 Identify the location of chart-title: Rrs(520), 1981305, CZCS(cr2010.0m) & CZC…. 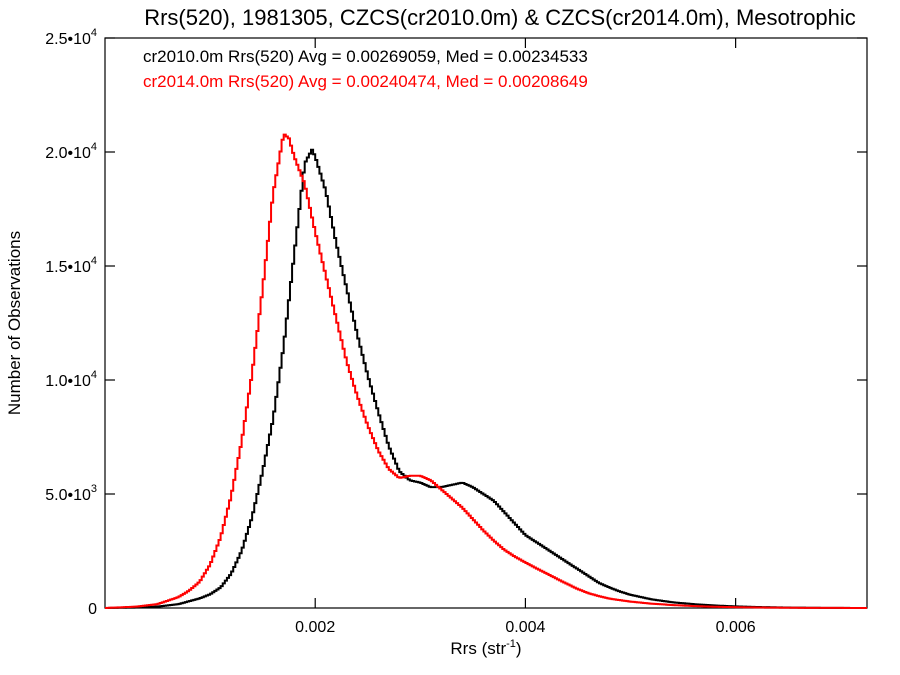
(500, 17).